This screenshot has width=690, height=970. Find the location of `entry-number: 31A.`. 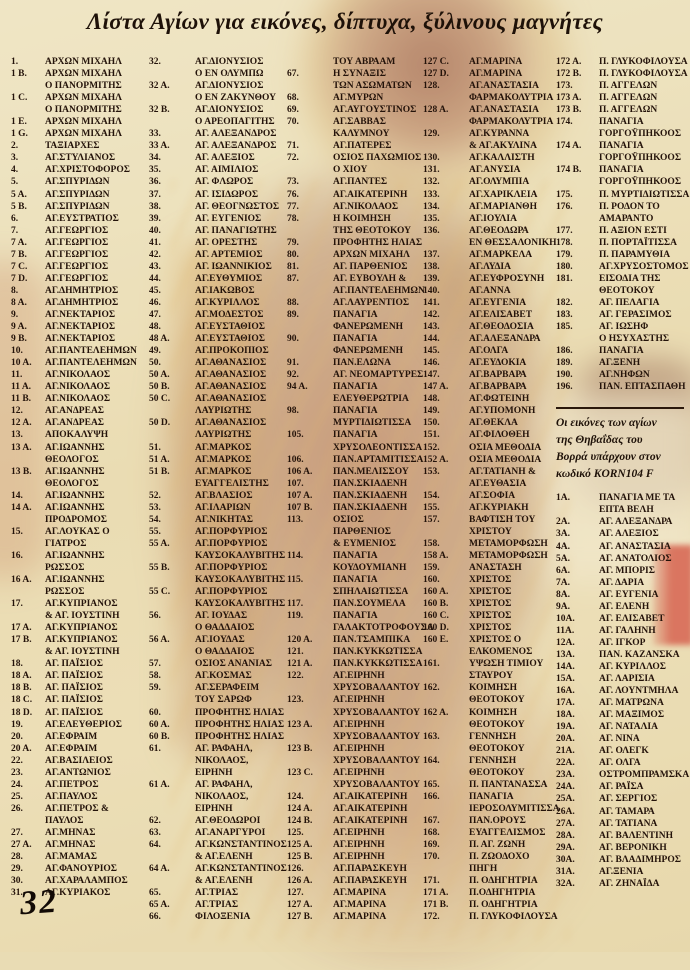

entry-number: 31A. is located at coordinates (565, 871).